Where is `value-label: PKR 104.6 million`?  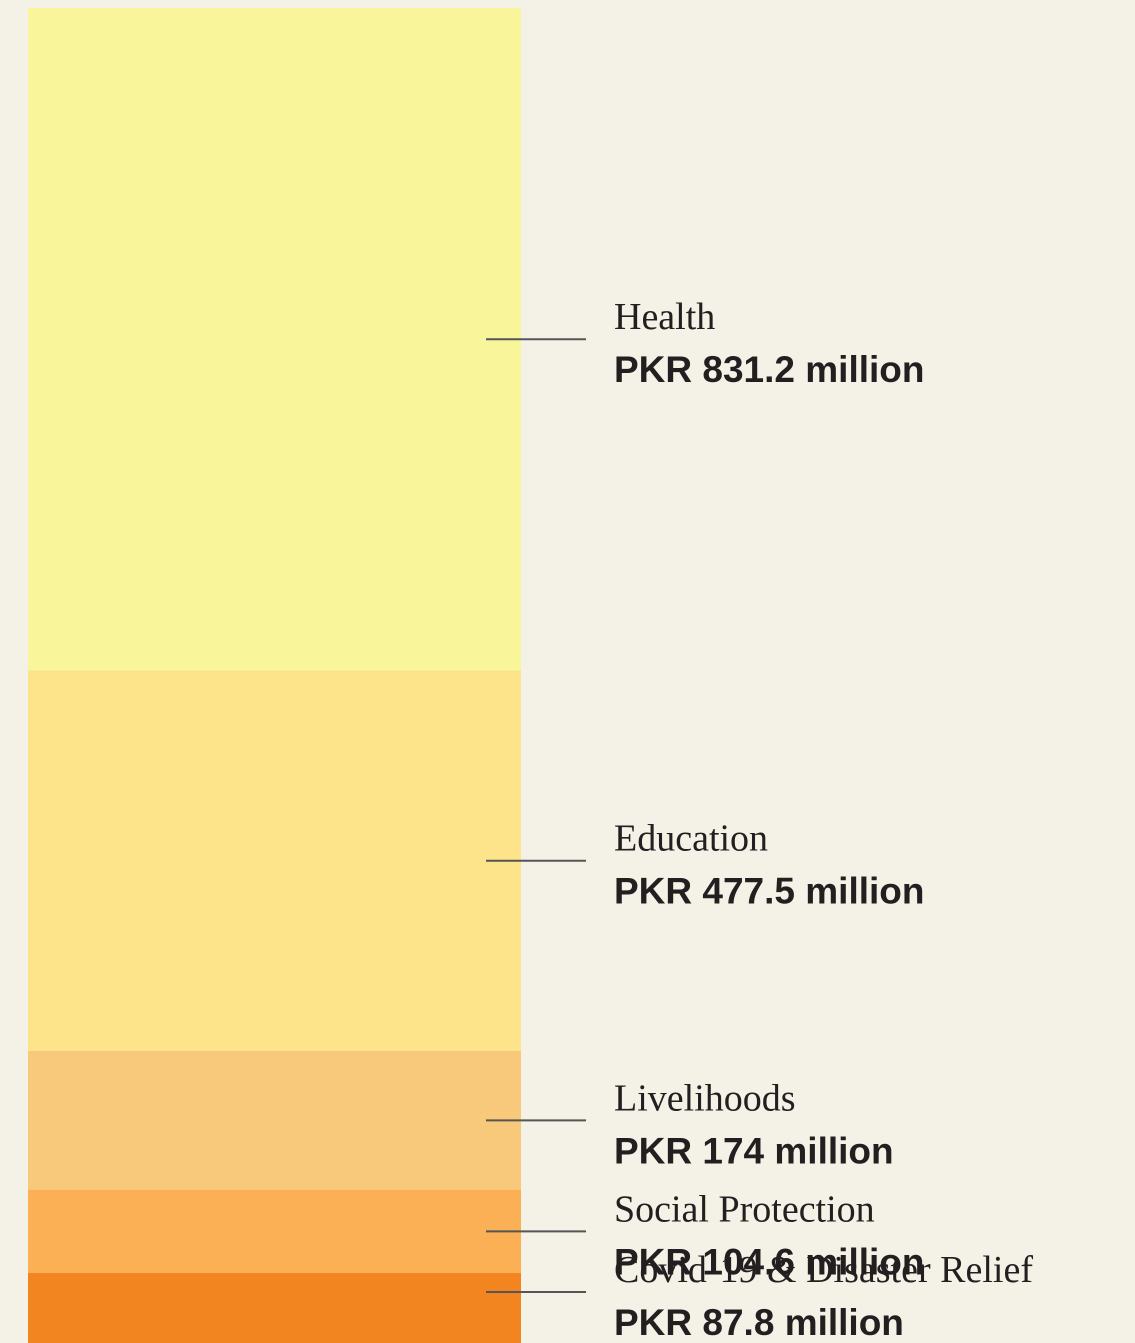
value-label: PKR 104.6 million is located at coordinates (769, 1261).